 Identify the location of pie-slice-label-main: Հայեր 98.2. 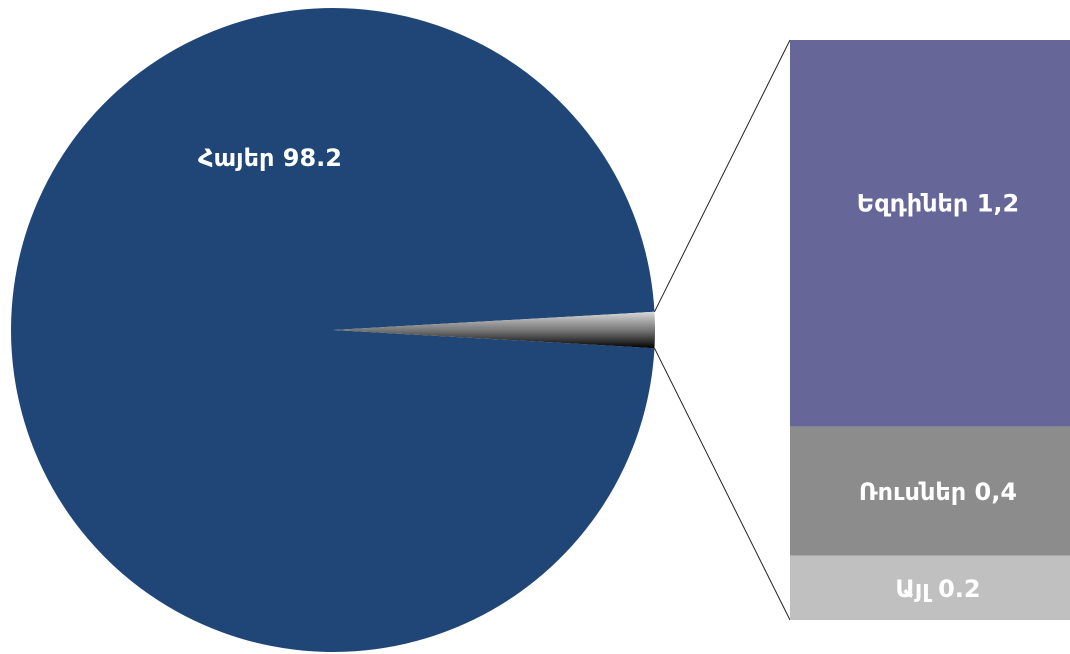
(270, 158).